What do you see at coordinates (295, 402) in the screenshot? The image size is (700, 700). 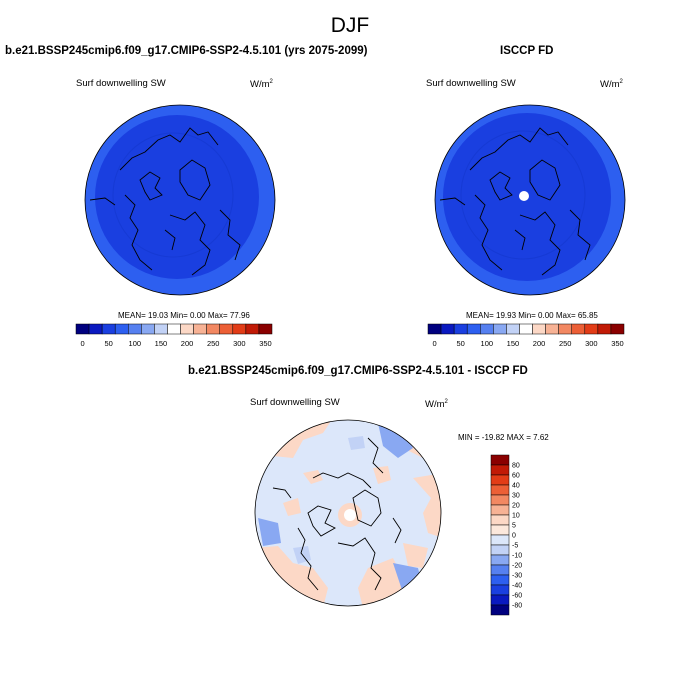 I see `panel-3-variable-label: Surf downwelling SW` at bounding box center [295, 402].